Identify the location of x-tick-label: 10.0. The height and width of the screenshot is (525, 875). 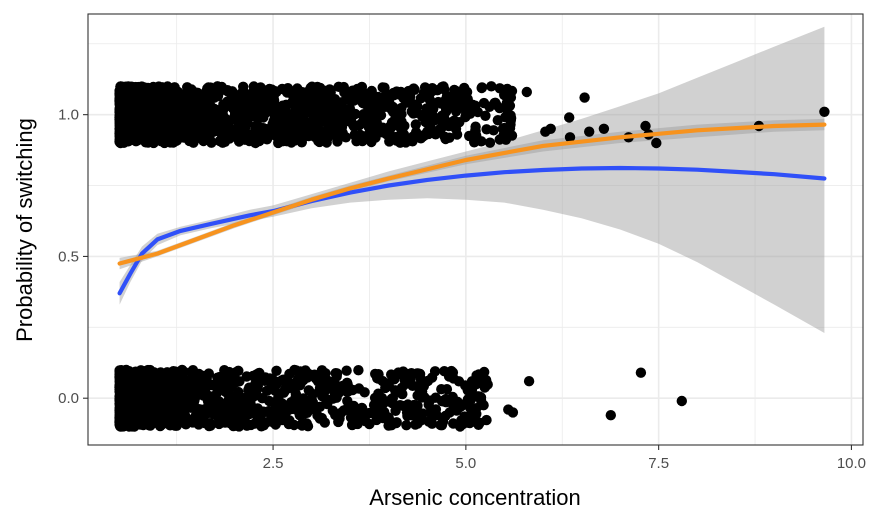
(851, 463).